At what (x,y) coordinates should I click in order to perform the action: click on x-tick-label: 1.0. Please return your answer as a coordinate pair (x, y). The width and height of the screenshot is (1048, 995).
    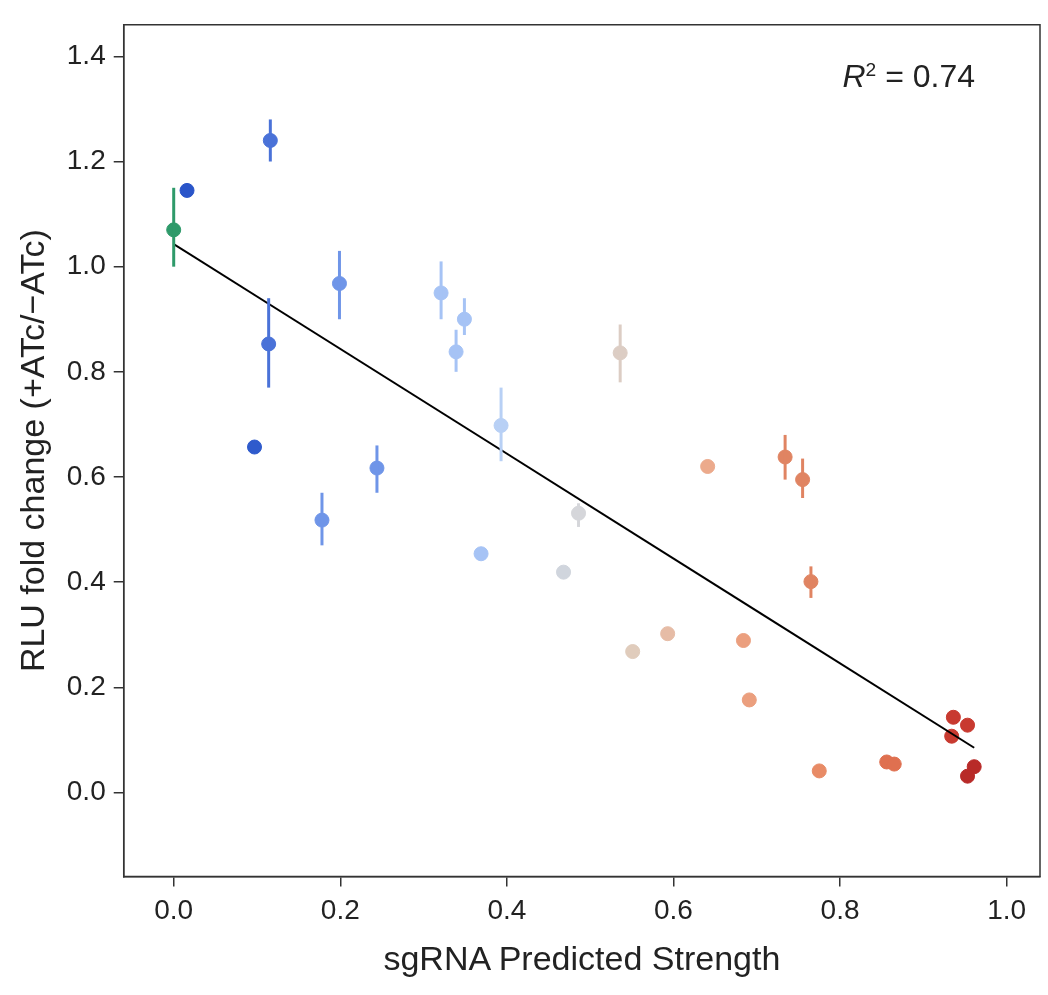
    Looking at the image, I should click on (1007, 910).